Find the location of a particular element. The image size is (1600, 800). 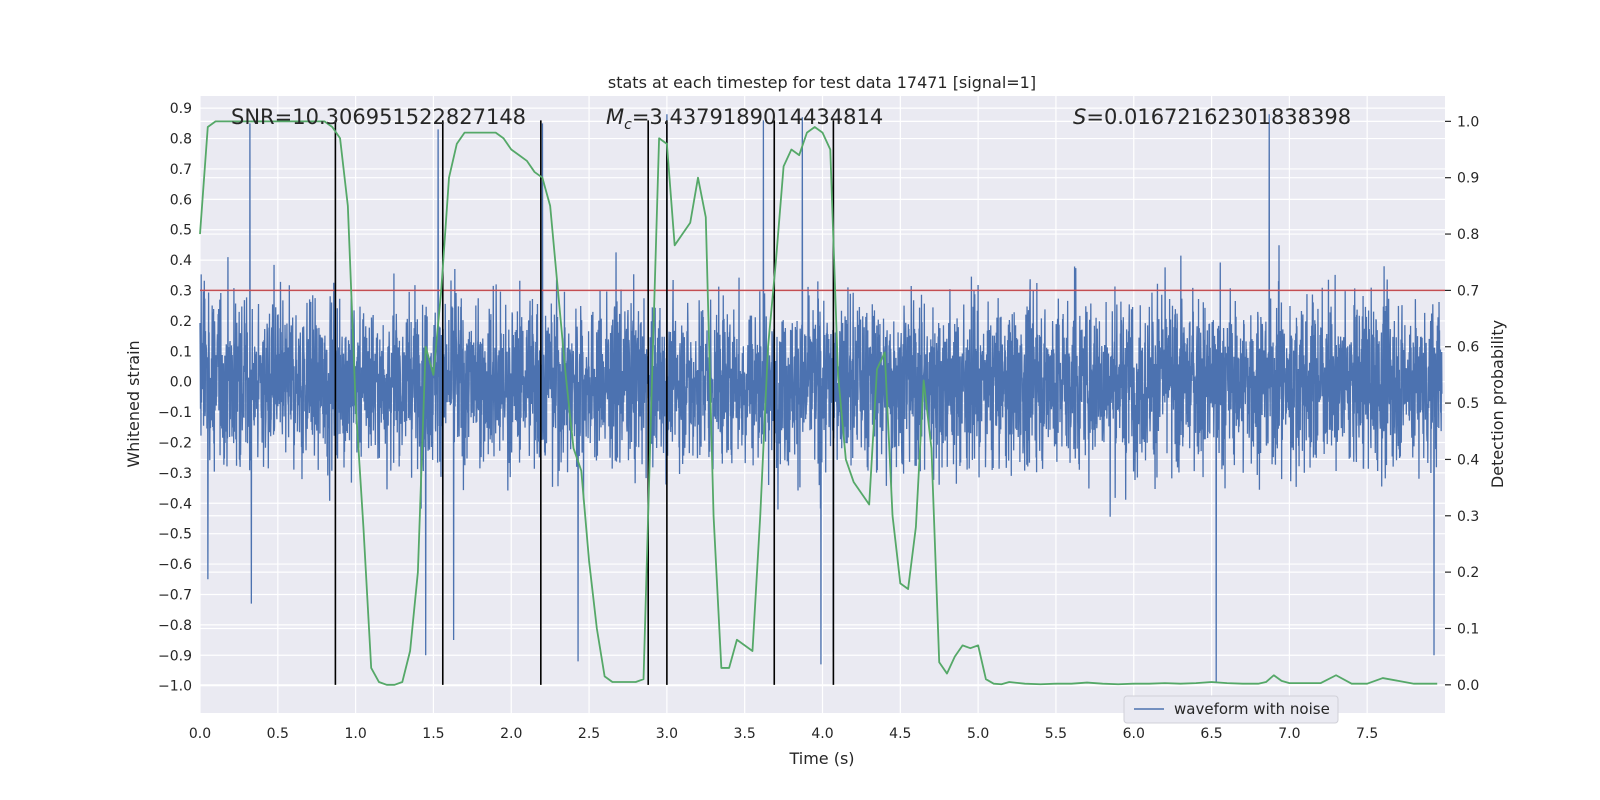

s-annotation: S=0.016721623018383​98 is located at coordinates (1212, 117).